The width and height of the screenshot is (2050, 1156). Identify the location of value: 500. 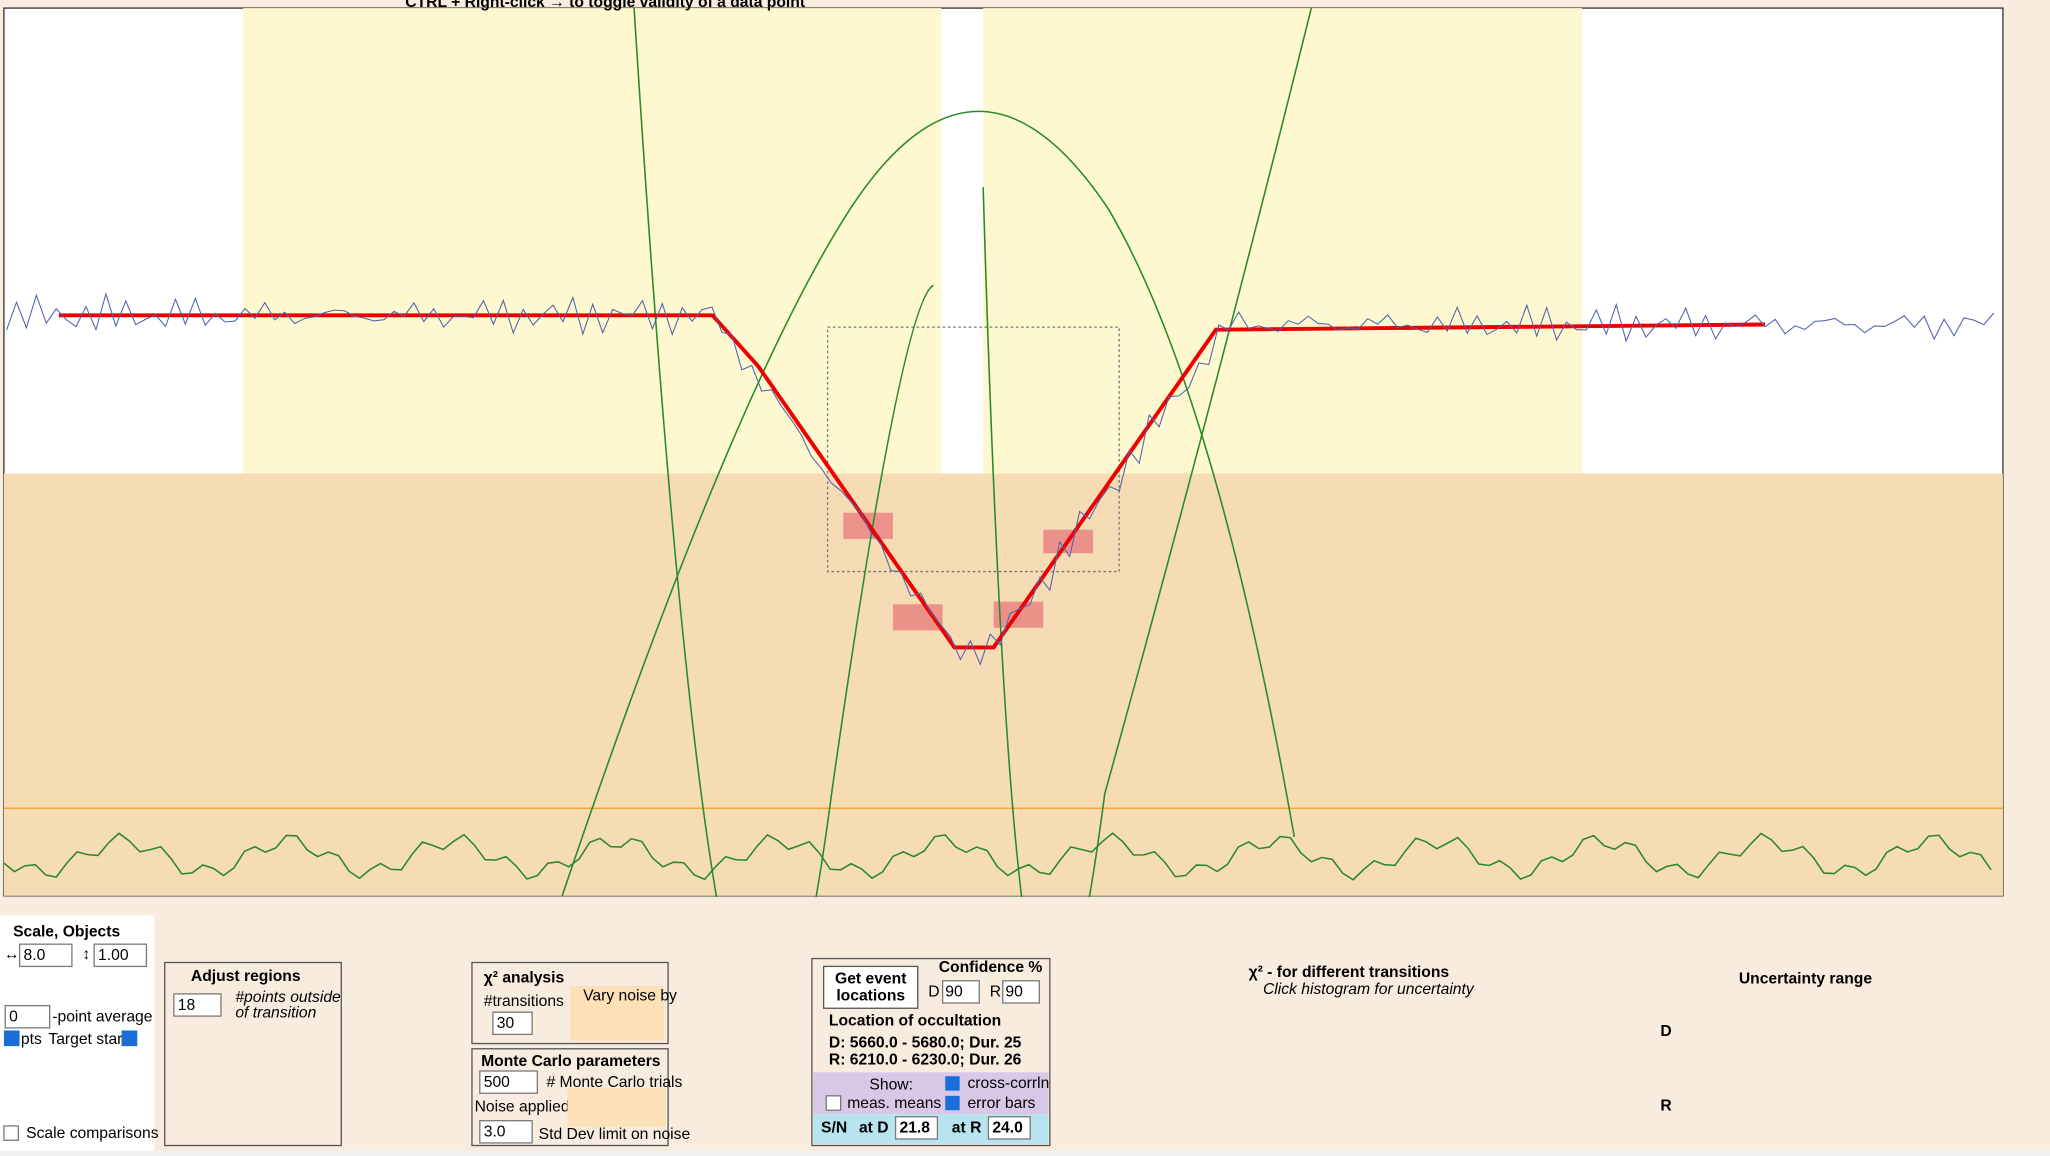
(497, 1082).